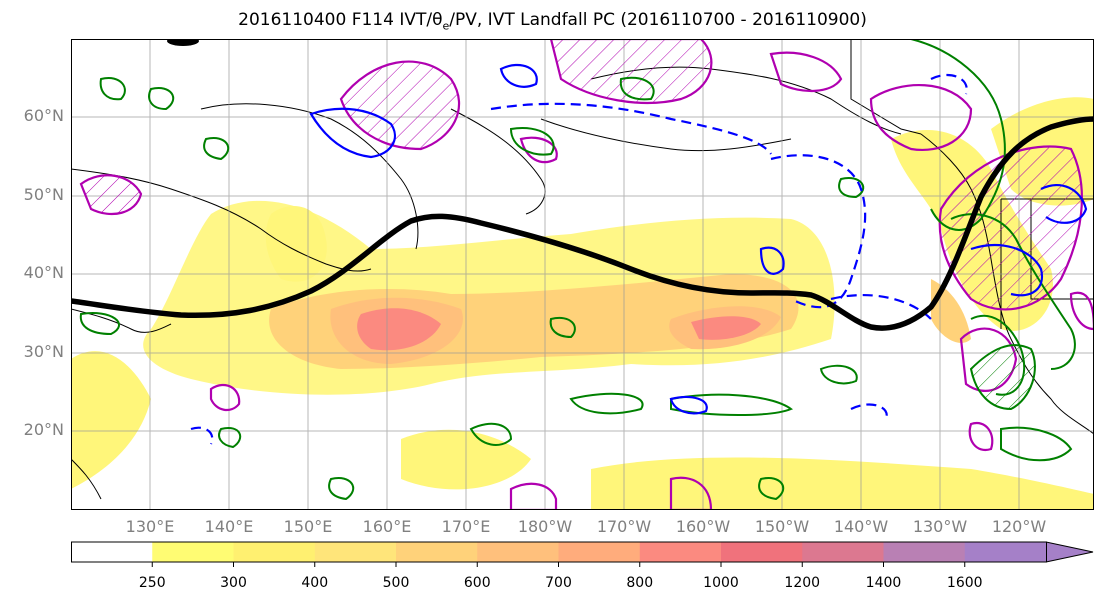  I want to click on colorbar-tick-label: 1000, so click(721, 583).